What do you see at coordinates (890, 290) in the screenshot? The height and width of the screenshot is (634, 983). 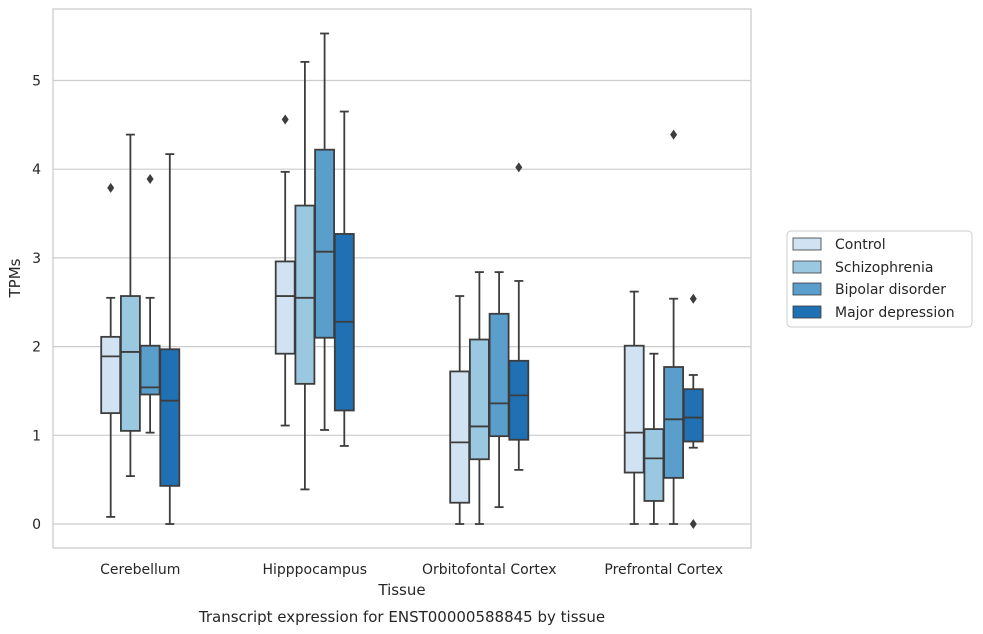 I see `legend-label-bipolar-disorder: Bipolar disorder` at bounding box center [890, 290].